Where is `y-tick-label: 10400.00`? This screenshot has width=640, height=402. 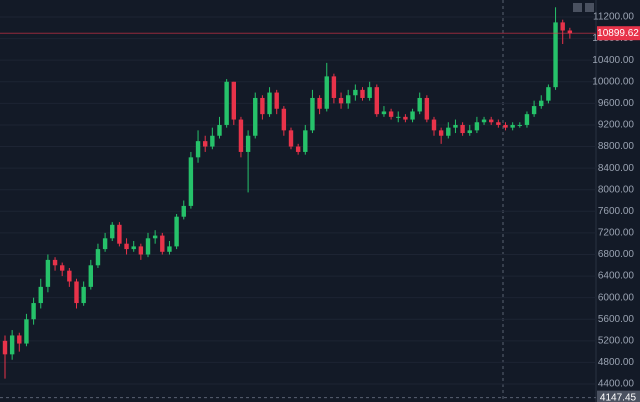
y-tick-label: 10400.00 is located at coordinates (613, 60).